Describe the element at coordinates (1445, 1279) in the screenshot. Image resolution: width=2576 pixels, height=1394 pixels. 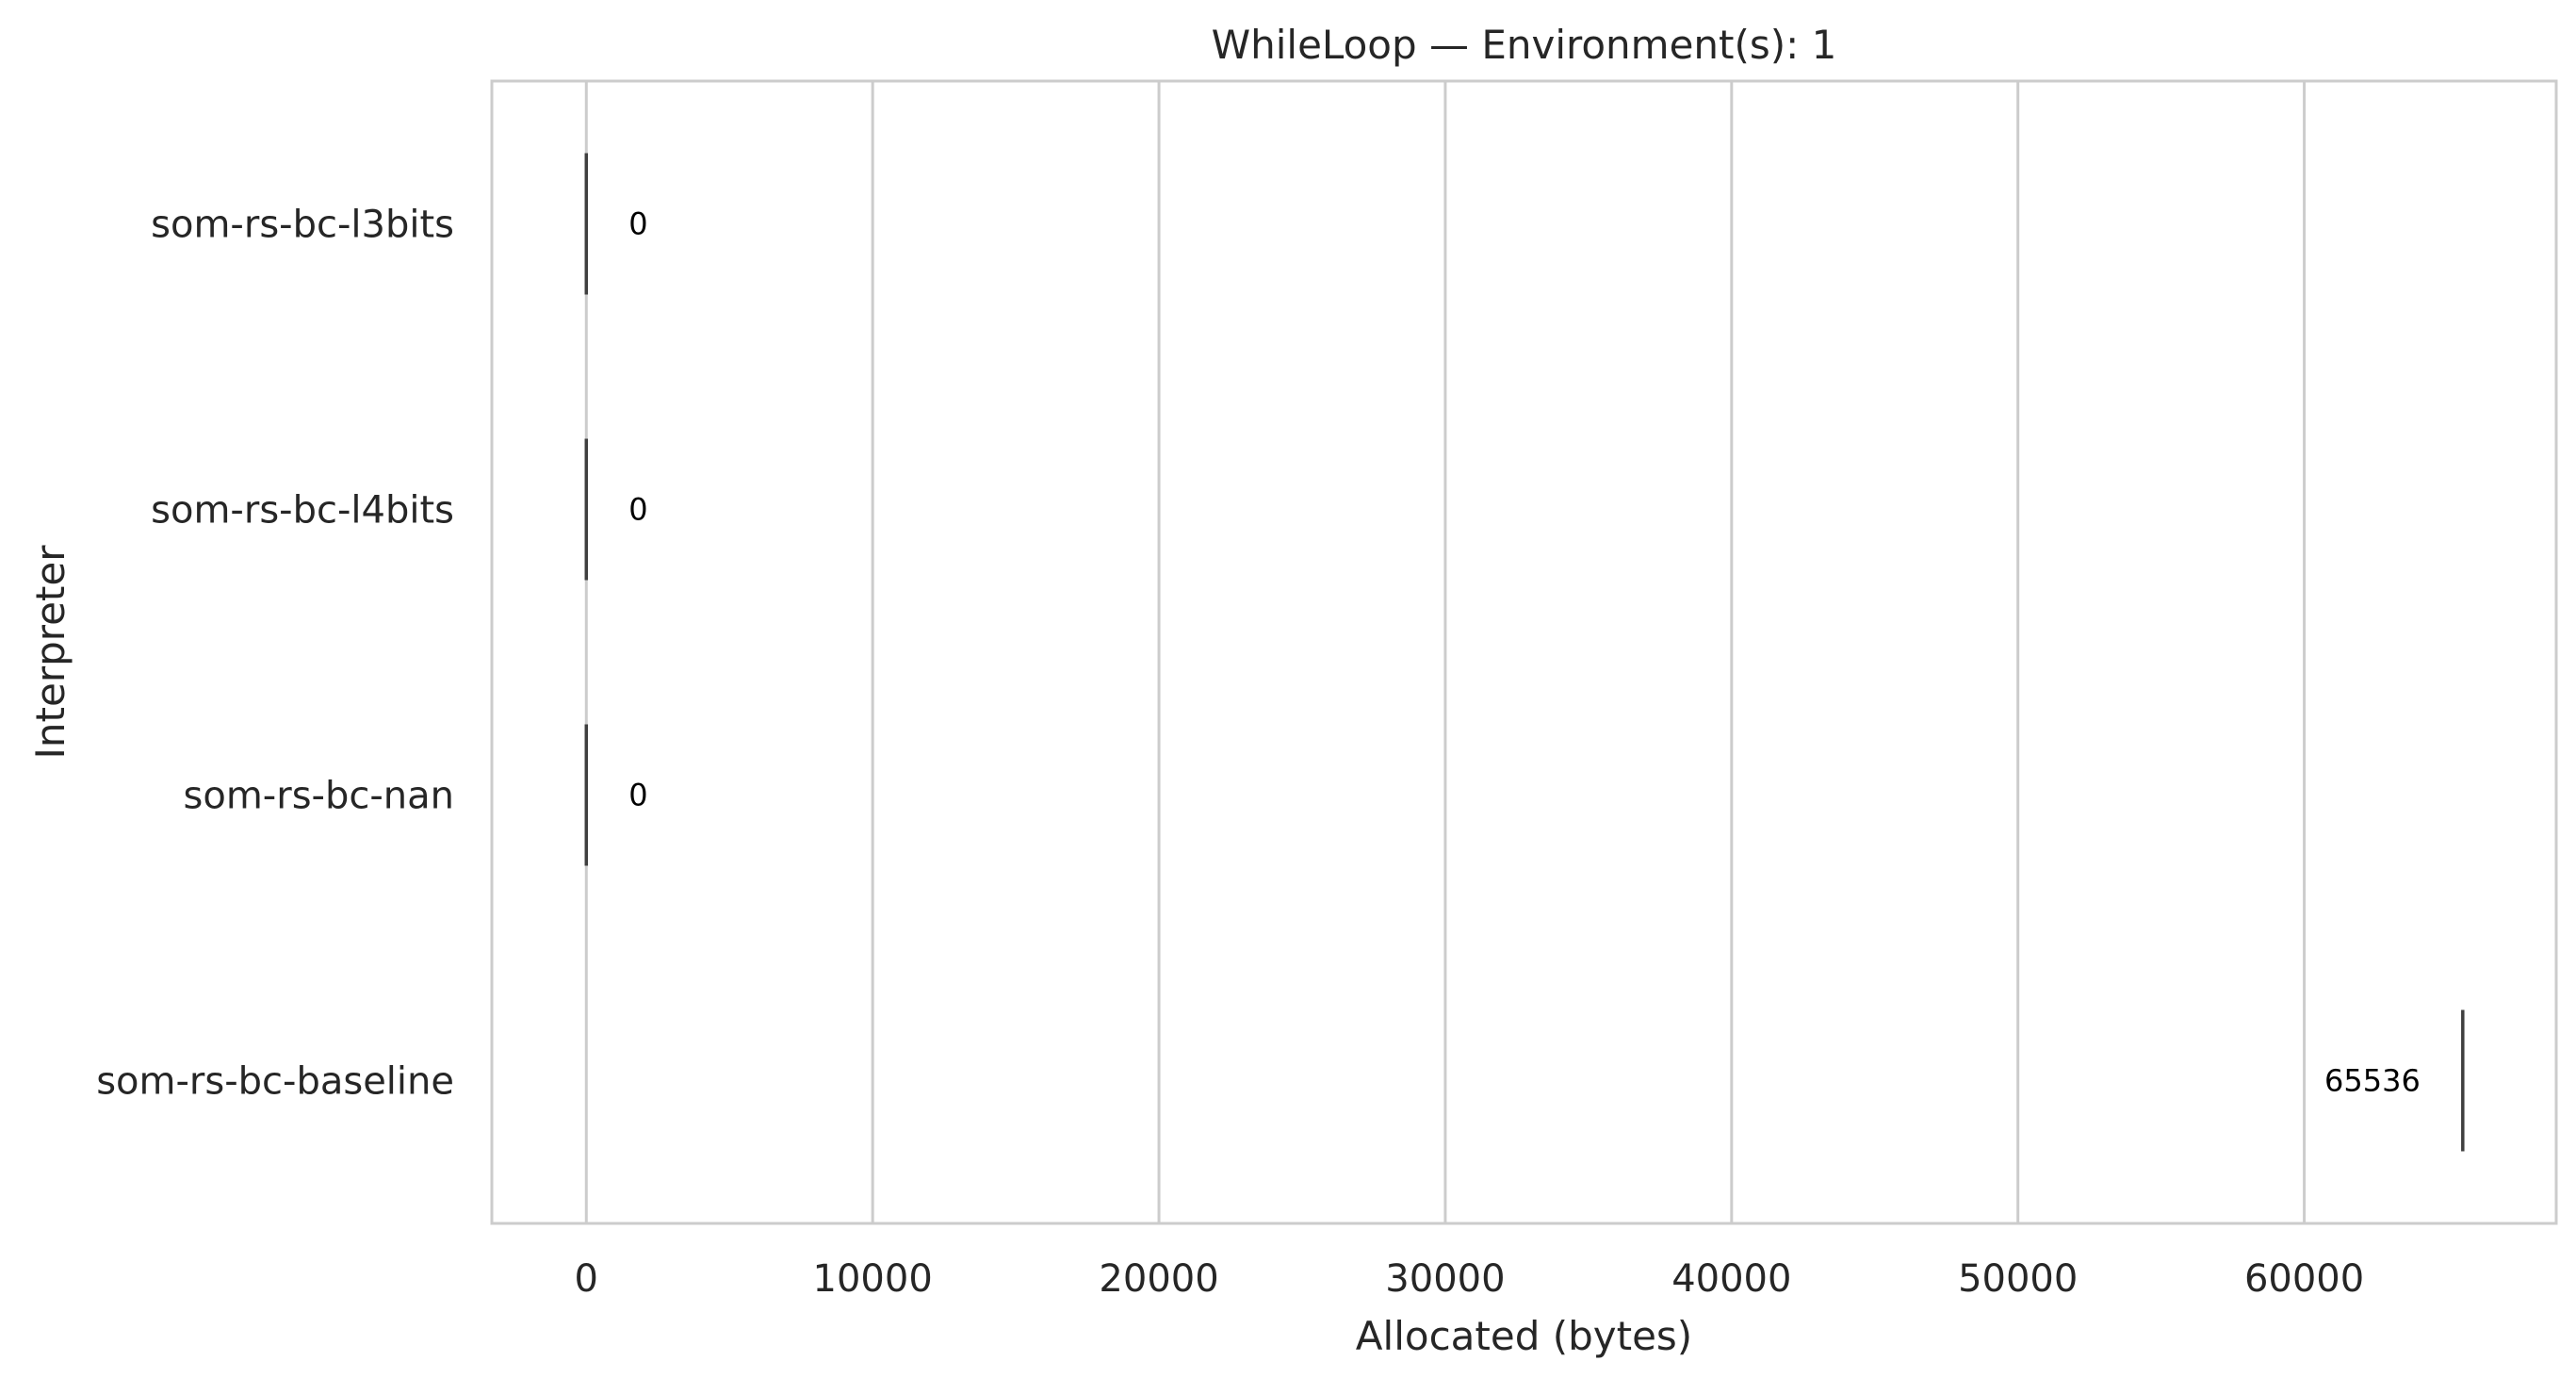
I see `x-tick-label: 30000` at that location.